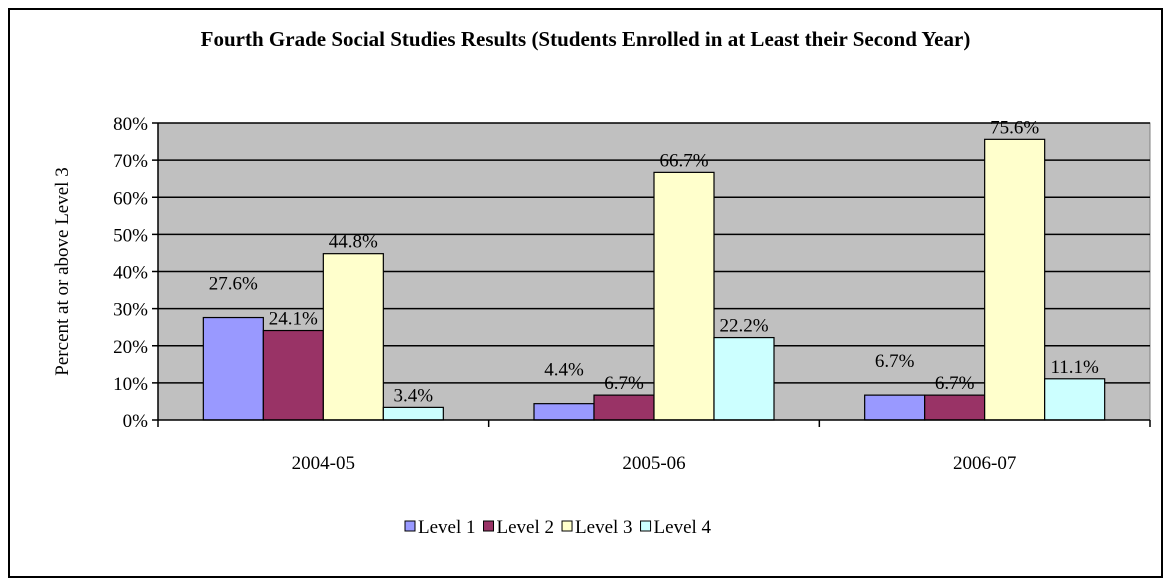 This screenshot has width=1171, height=580. I want to click on data-label: 66.7%, so click(683, 160).